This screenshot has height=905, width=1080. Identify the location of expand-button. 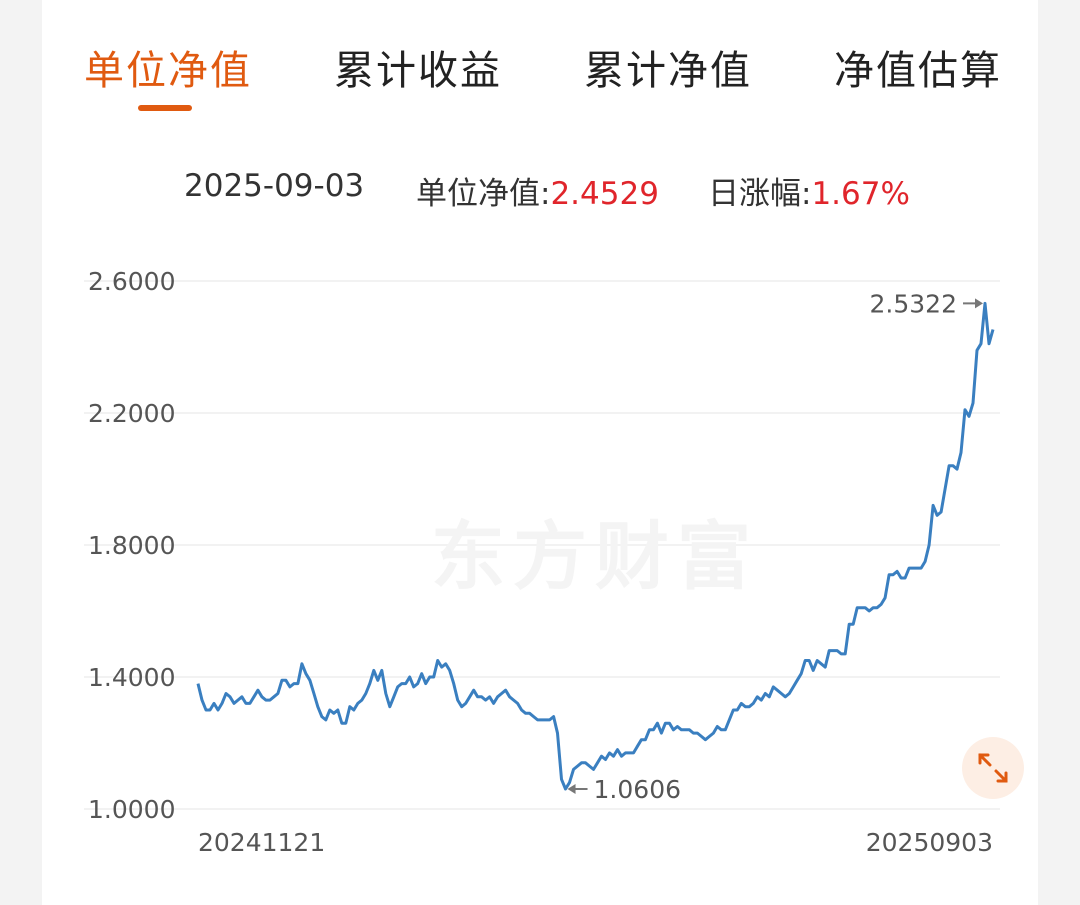
(993, 768).